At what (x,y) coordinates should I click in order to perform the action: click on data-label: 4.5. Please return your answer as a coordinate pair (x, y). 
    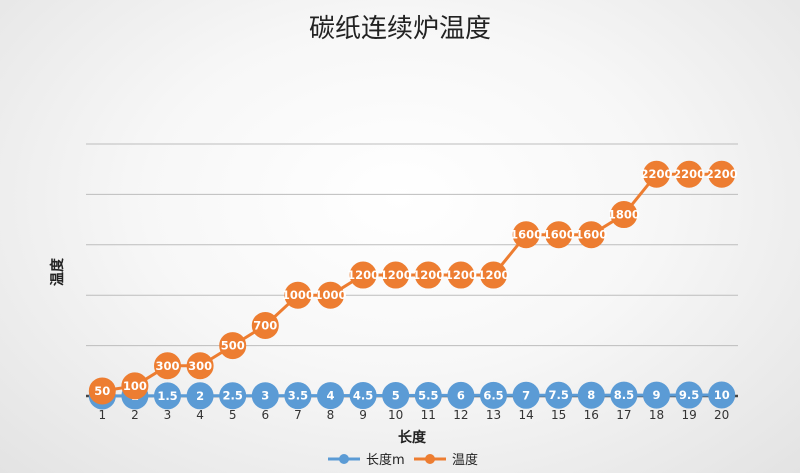
    Looking at the image, I should click on (363, 396).